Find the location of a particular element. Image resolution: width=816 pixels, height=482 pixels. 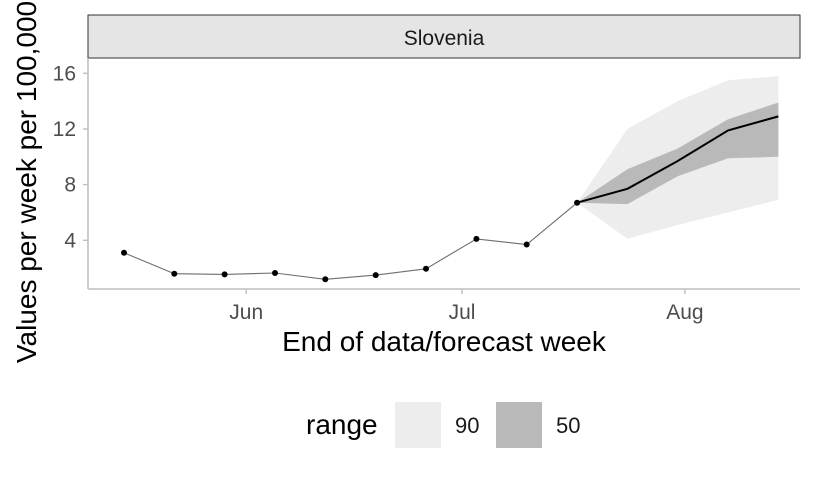

legend-title: range is located at coordinates (342, 424).